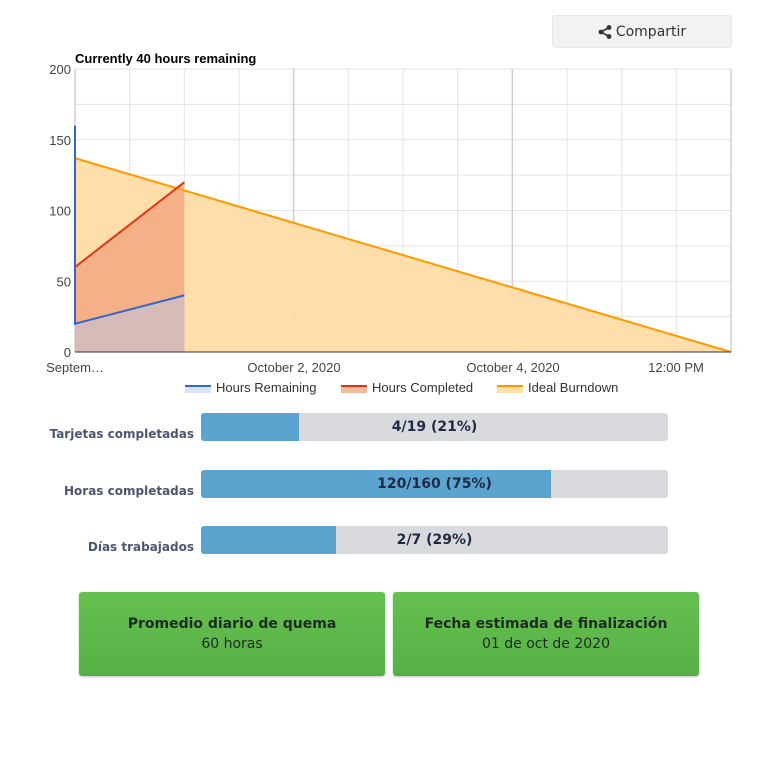  Describe the element at coordinates (546, 624) in the screenshot. I see `stat-card-title: Fecha estimada de finalización` at that location.